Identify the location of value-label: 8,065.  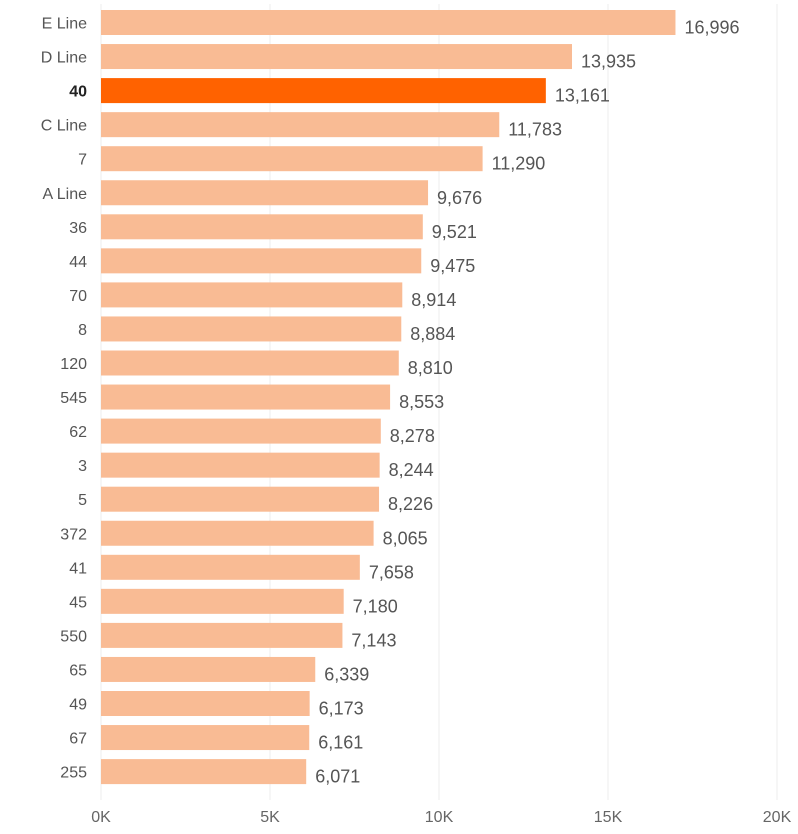
(405, 538).